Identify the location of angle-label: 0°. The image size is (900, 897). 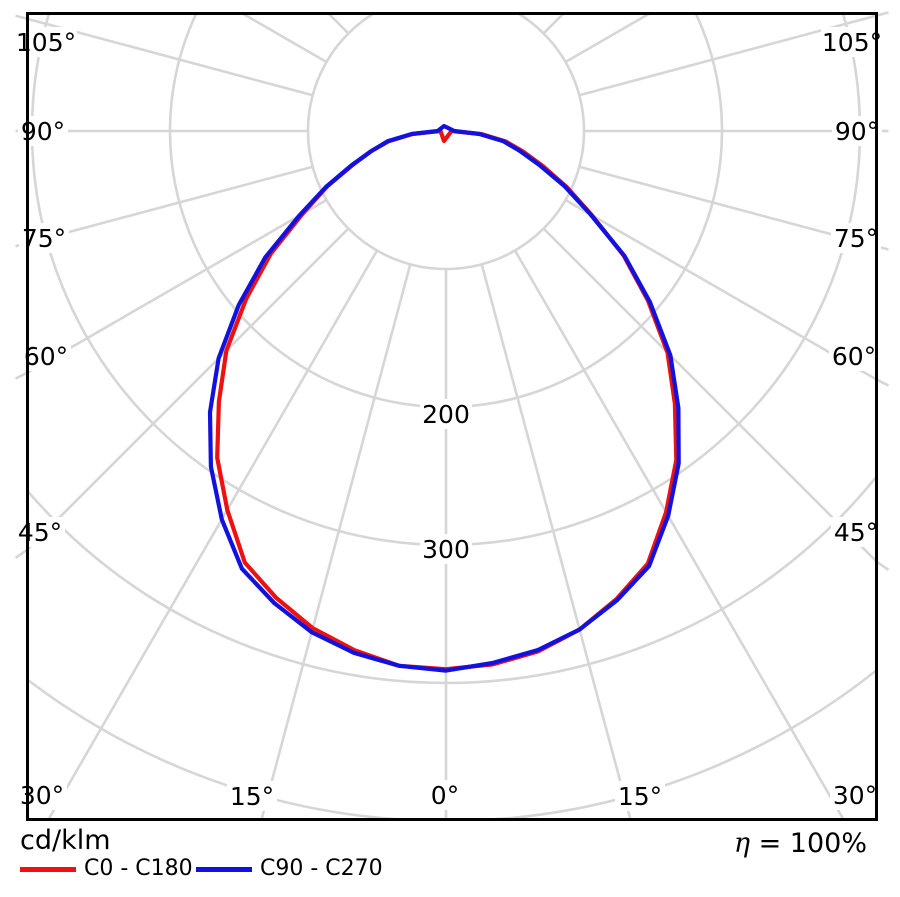
(445, 795).